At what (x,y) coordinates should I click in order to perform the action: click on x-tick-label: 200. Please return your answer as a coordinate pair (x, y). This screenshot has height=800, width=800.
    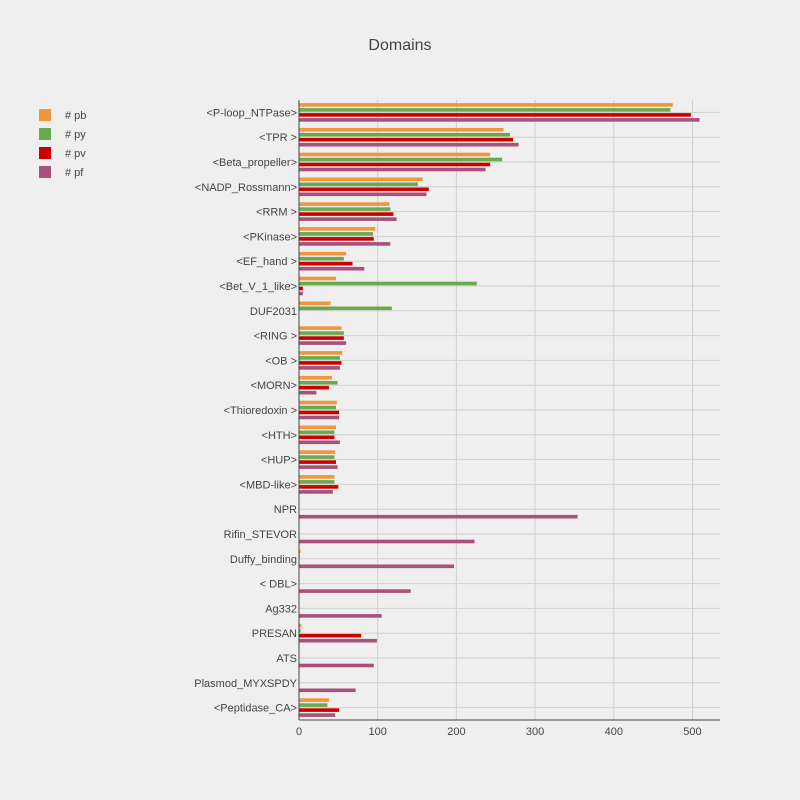
    Looking at the image, I should click on (456, 732).